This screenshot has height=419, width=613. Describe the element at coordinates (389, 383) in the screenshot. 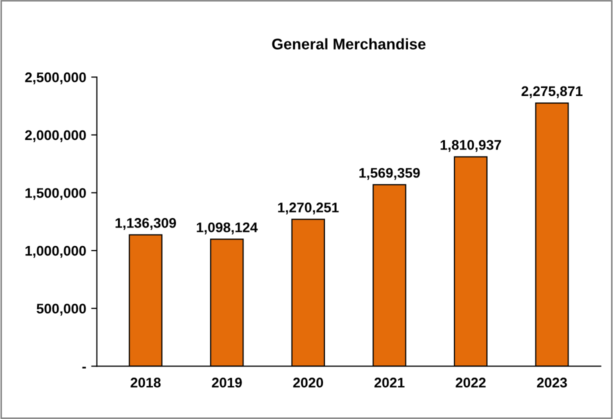

I see `x-tick-label: 2021` at that location.